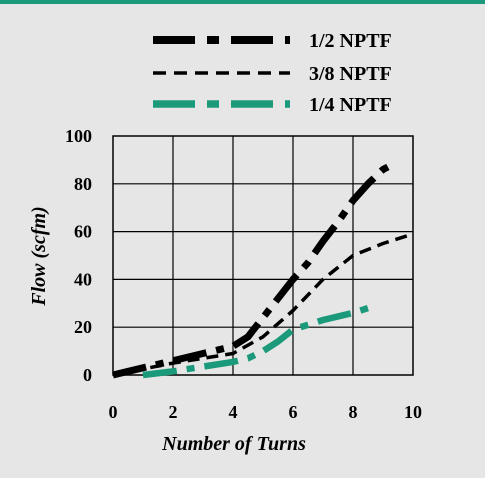  I want to click on x-tick-label-4: 4, so click(233, 412).